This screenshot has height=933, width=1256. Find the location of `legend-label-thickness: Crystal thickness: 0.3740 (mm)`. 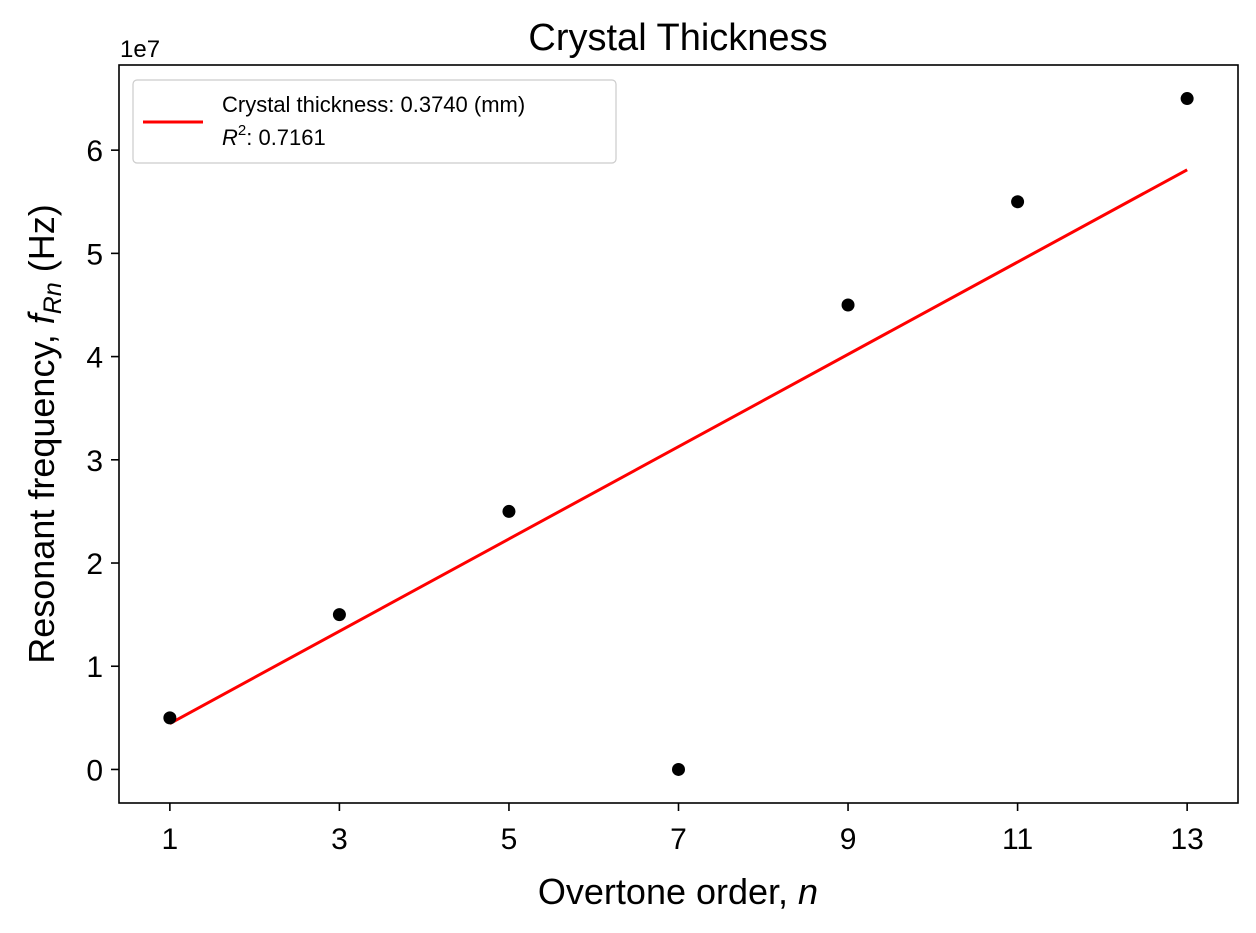

legend-label-thickness: Crystal thickness: 0.3740 (mm) is located at coordinates (373, 104).